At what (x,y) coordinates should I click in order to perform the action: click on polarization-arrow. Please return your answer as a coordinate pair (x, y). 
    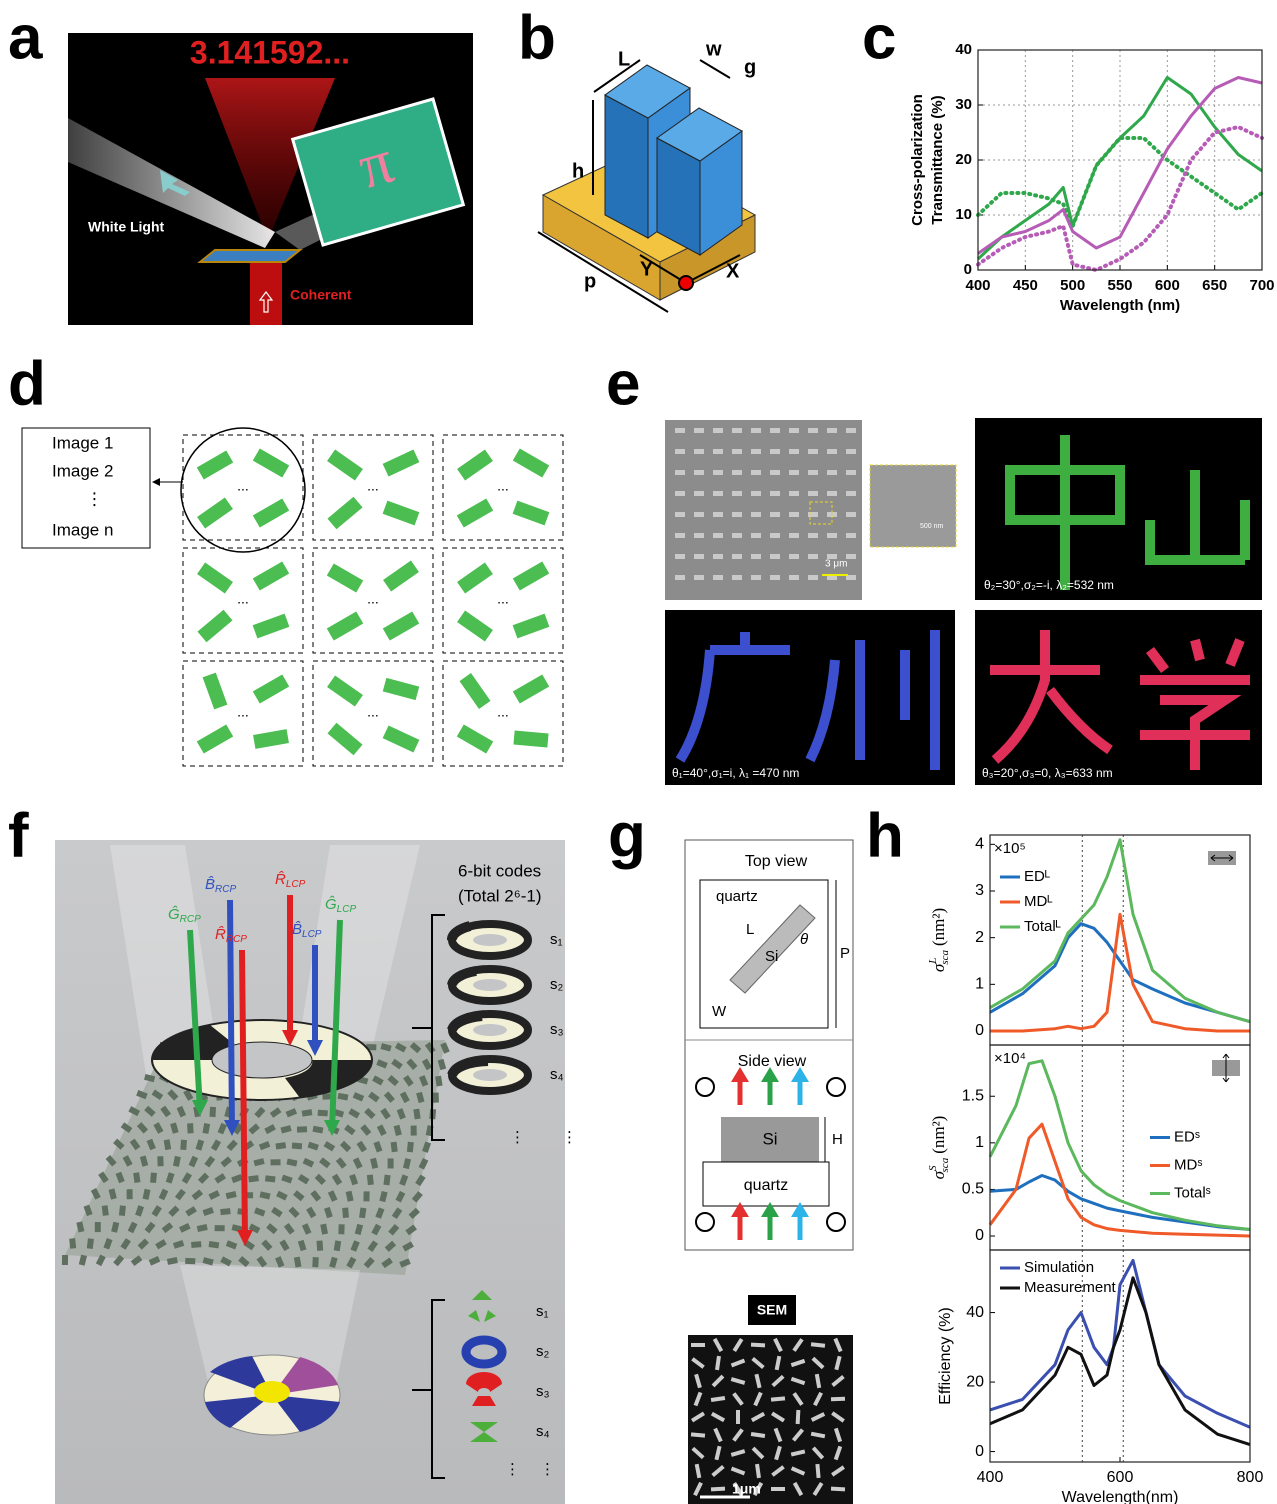
    Looking at the image, I should click on (1222, 858).